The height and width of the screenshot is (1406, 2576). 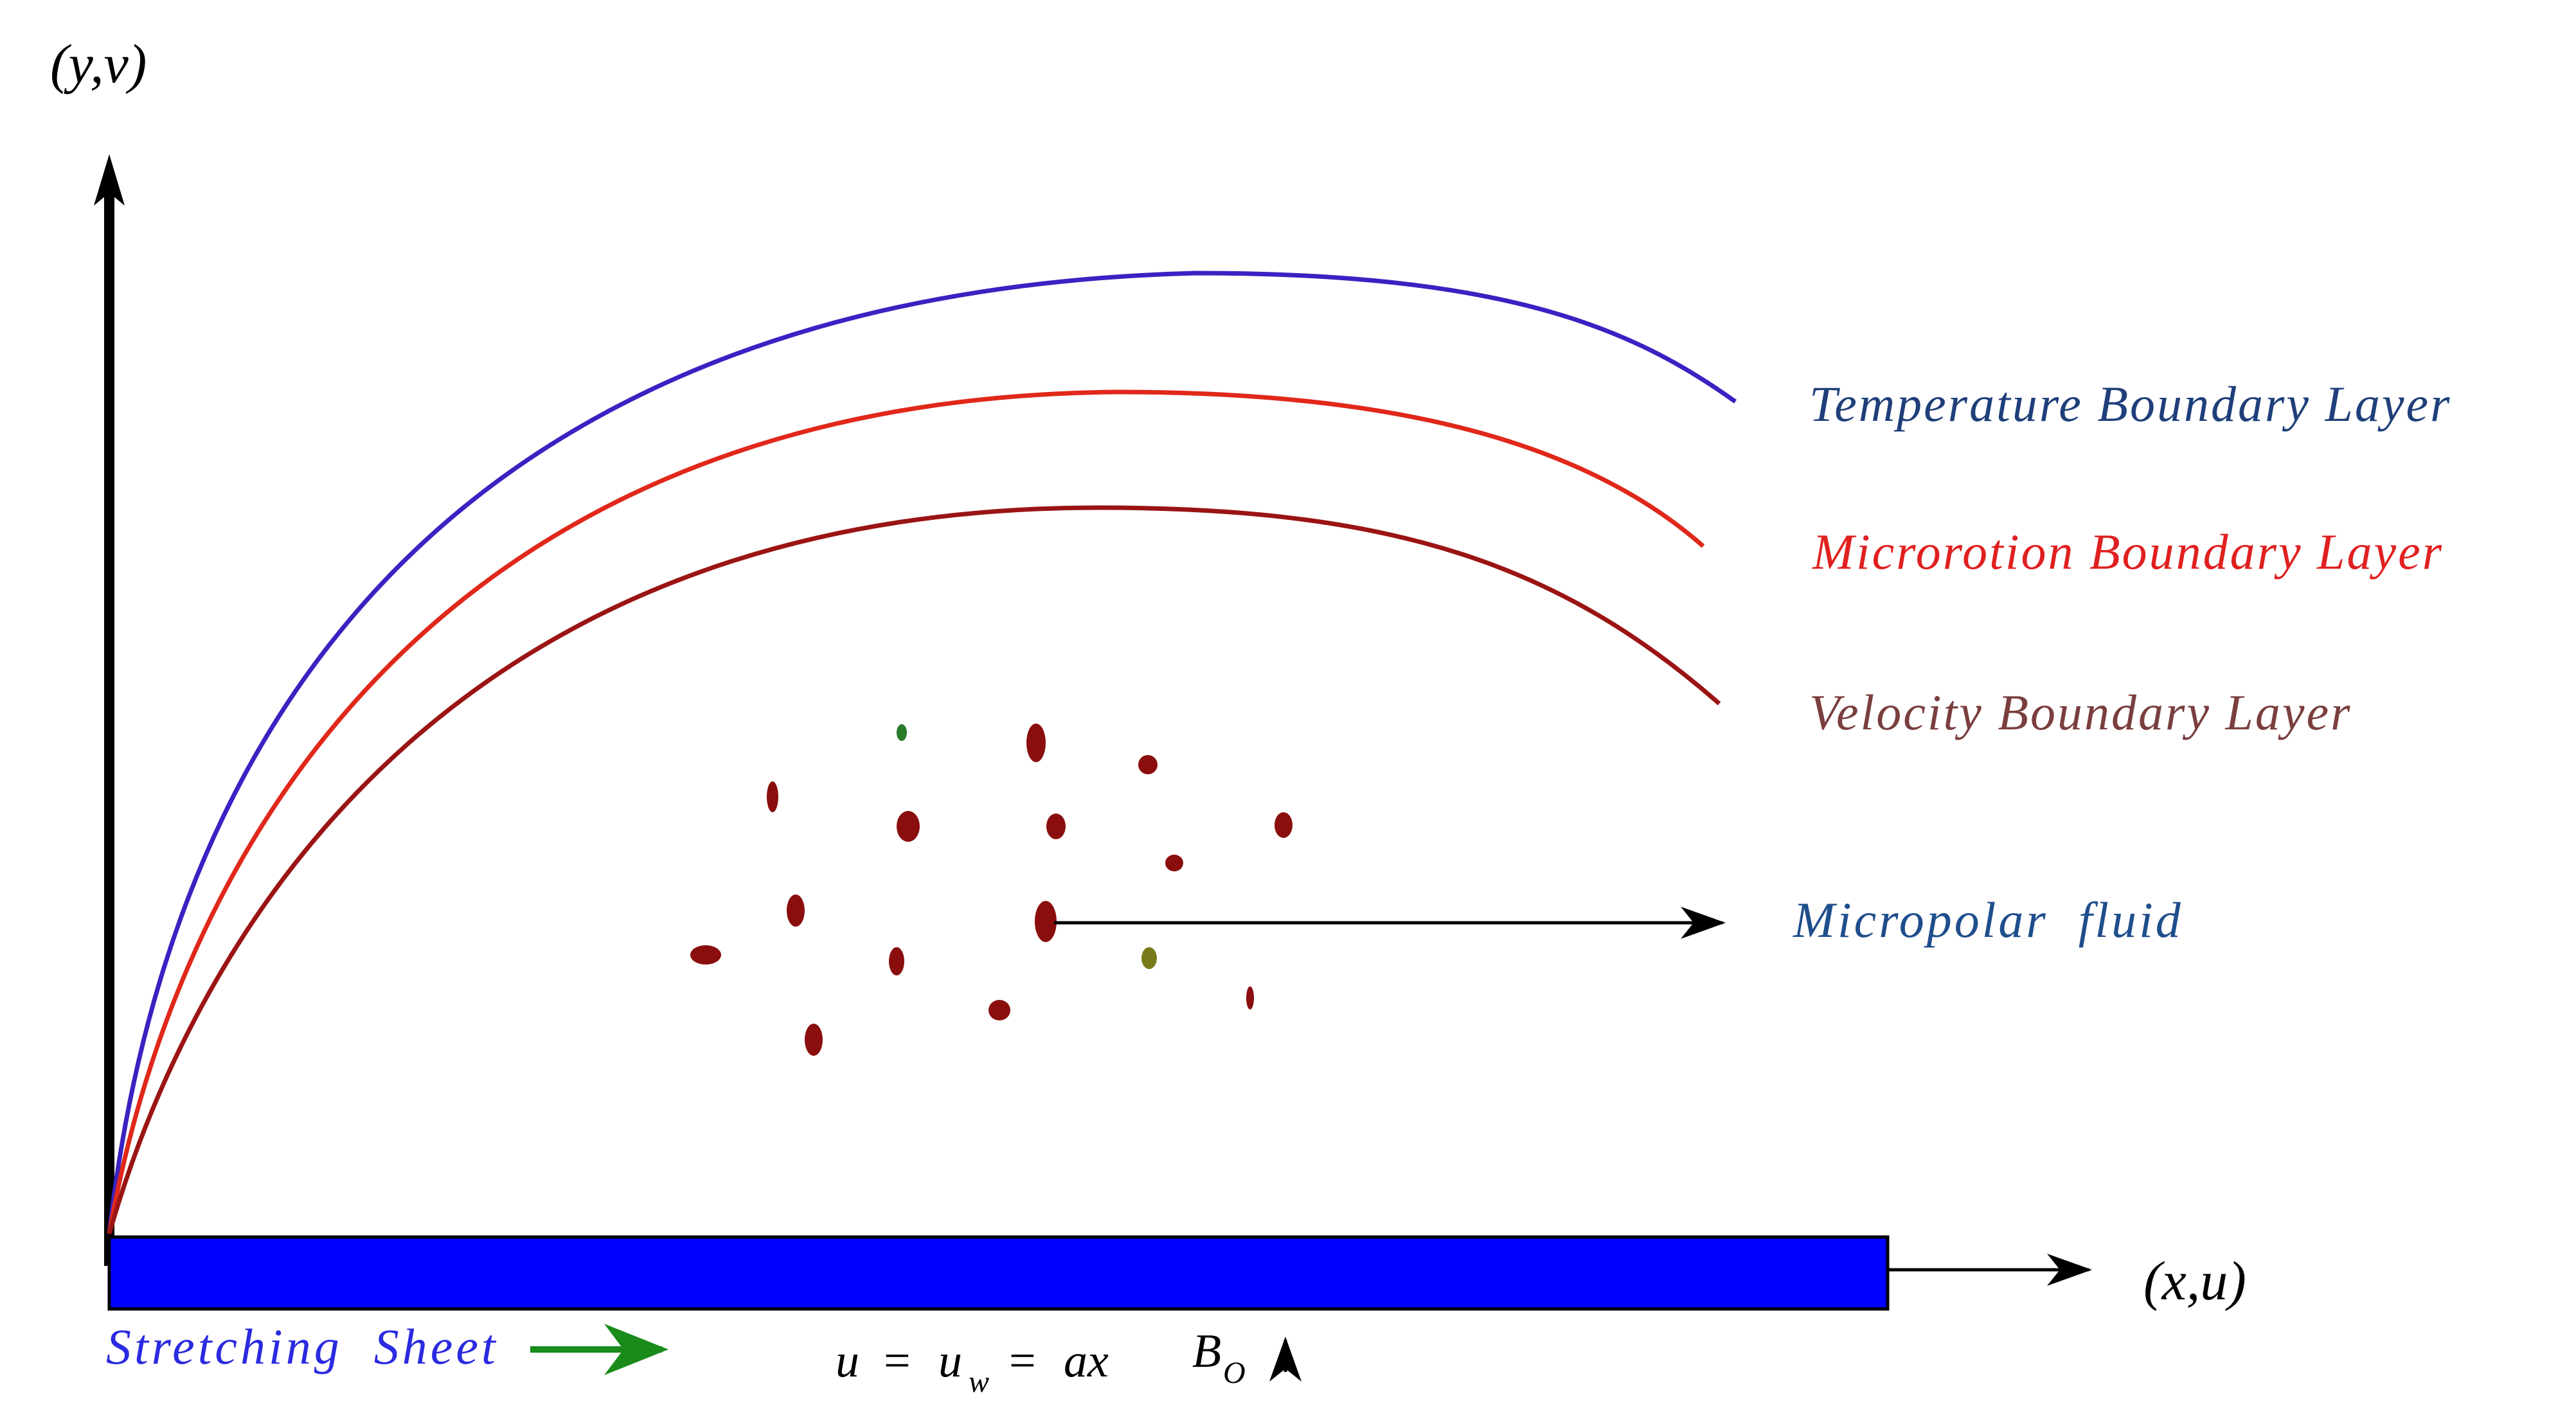 I want to click on magnetic-field-label: B O, so click(x=1219, y=1357).